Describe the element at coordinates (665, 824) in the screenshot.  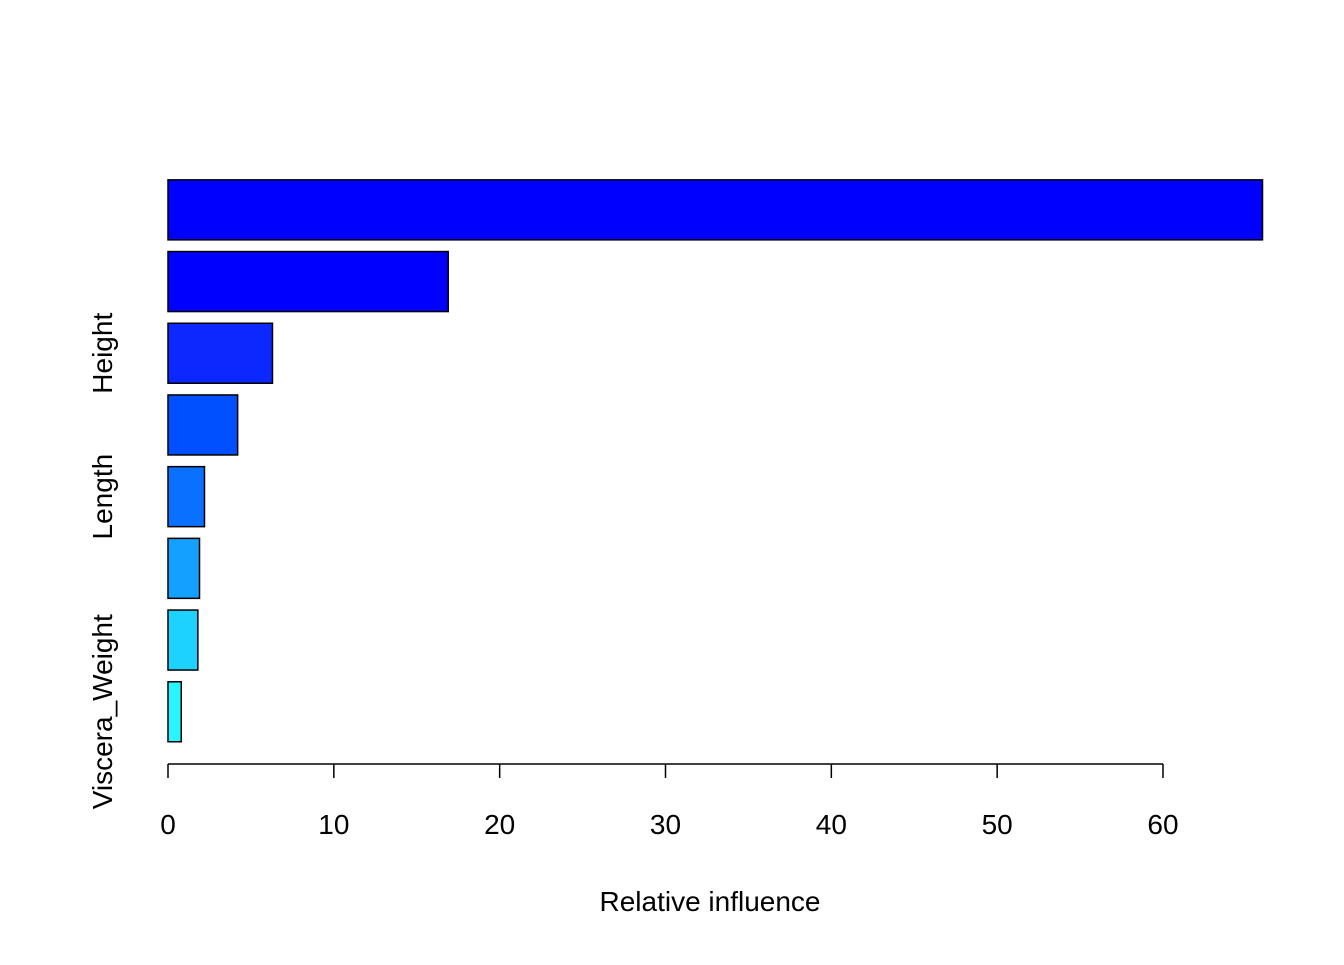
I see `x-tick-label: 30` at that location.